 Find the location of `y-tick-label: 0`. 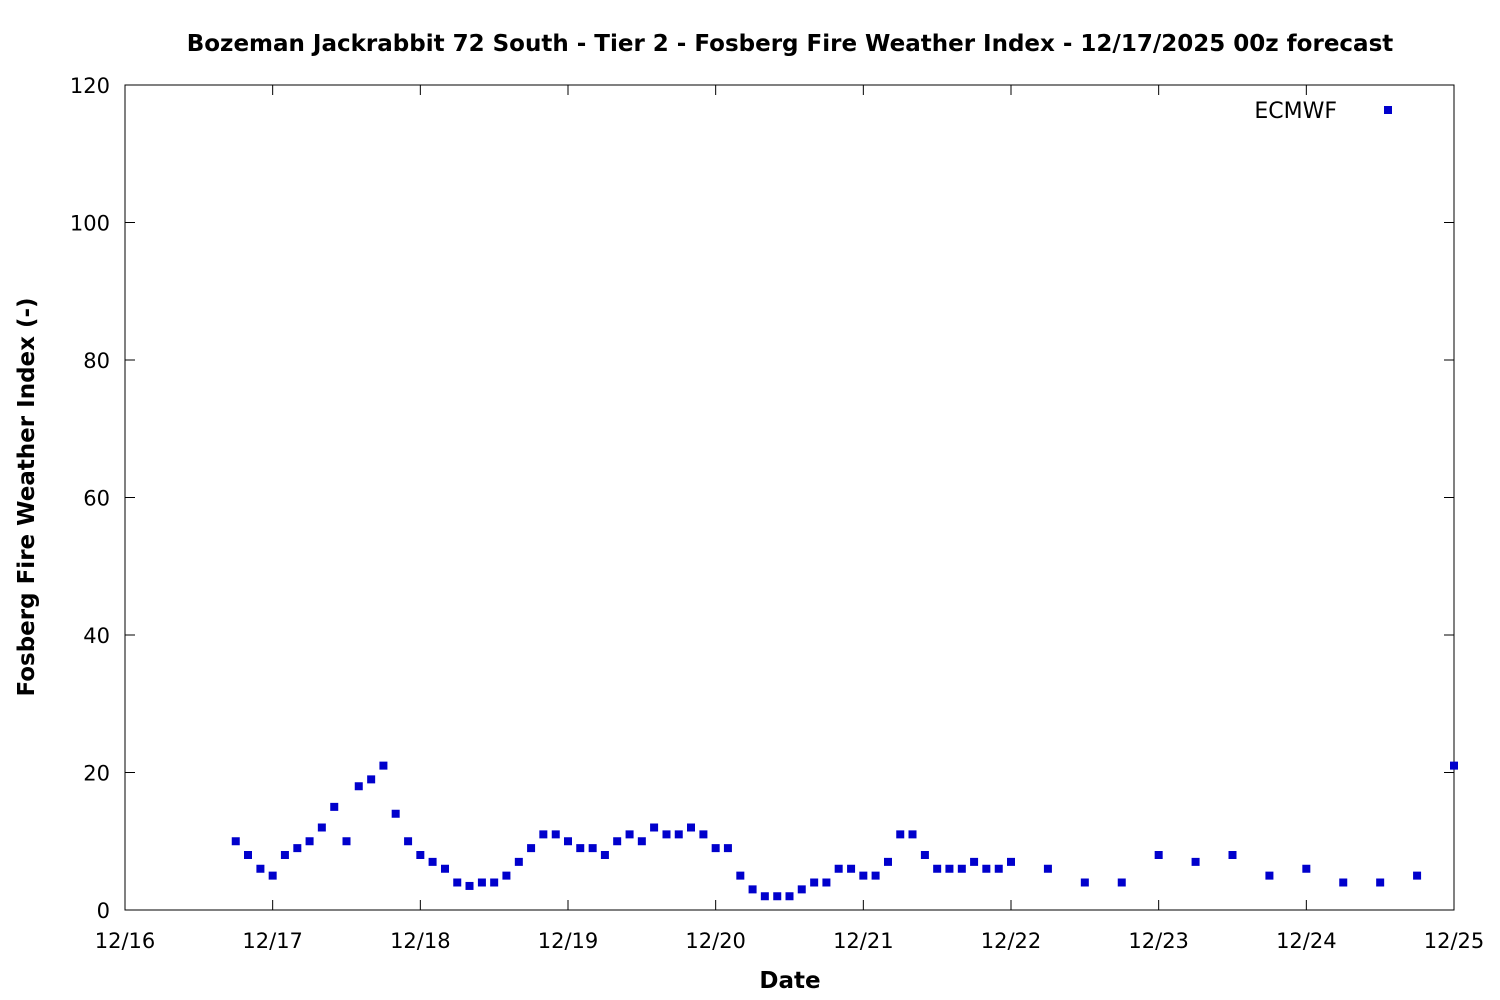

y-tick-label: 0 is located at coordinates (103, 911).